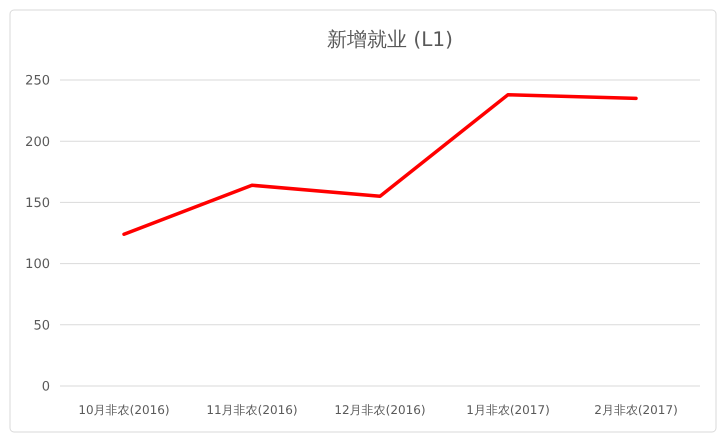  I want to click on y-tick-label: 50, so click(41, 326).